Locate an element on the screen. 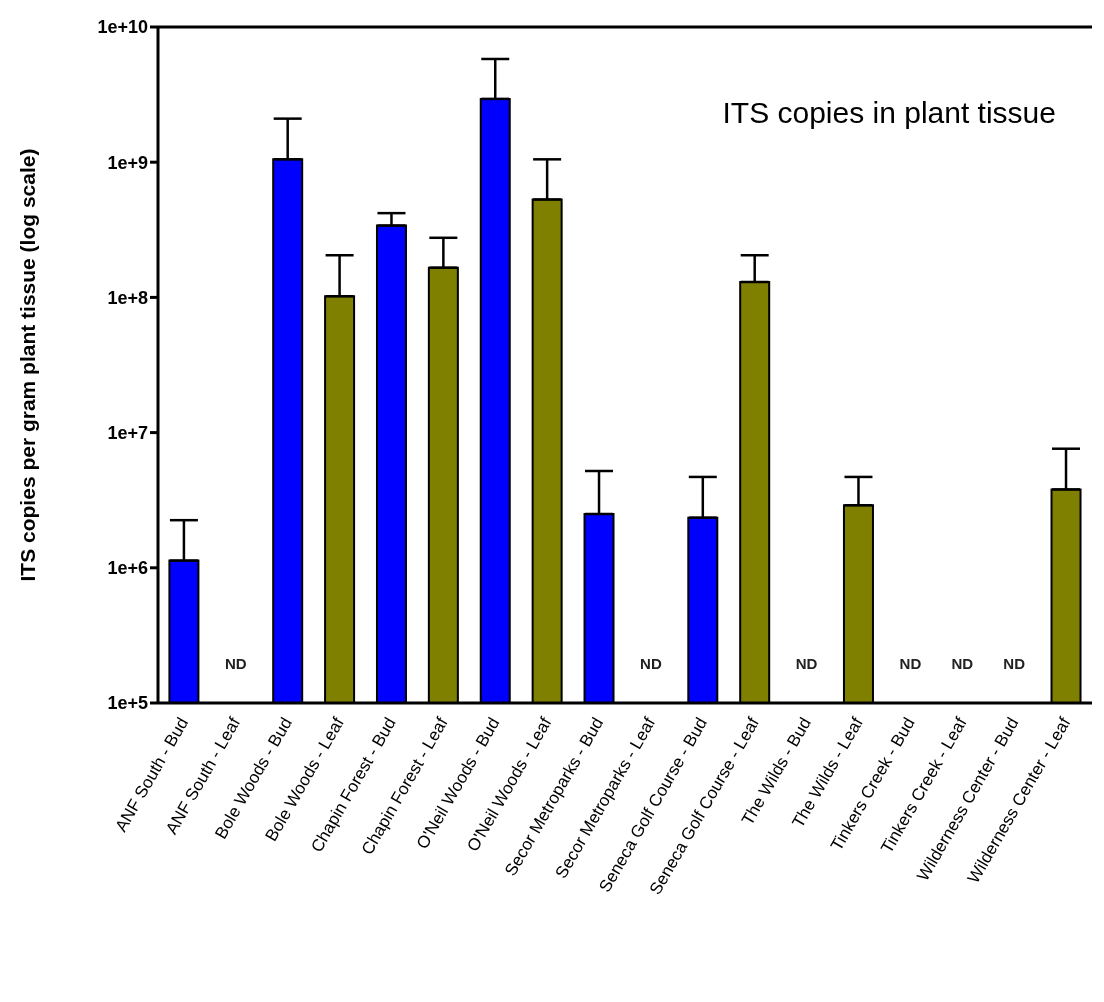 This screenshot has width=1104, height=1002. y-tick-label: 1e+10 is located at coordinates (122, 27).